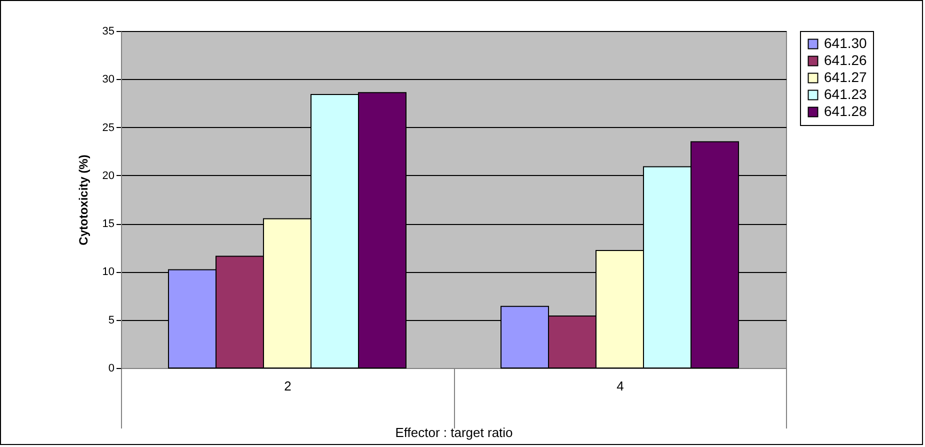 This screenshot has height=447, width=925. Describe the element at coordinates (108, 80) in the screenshot. I see `y-tick-label: 30` at that location.